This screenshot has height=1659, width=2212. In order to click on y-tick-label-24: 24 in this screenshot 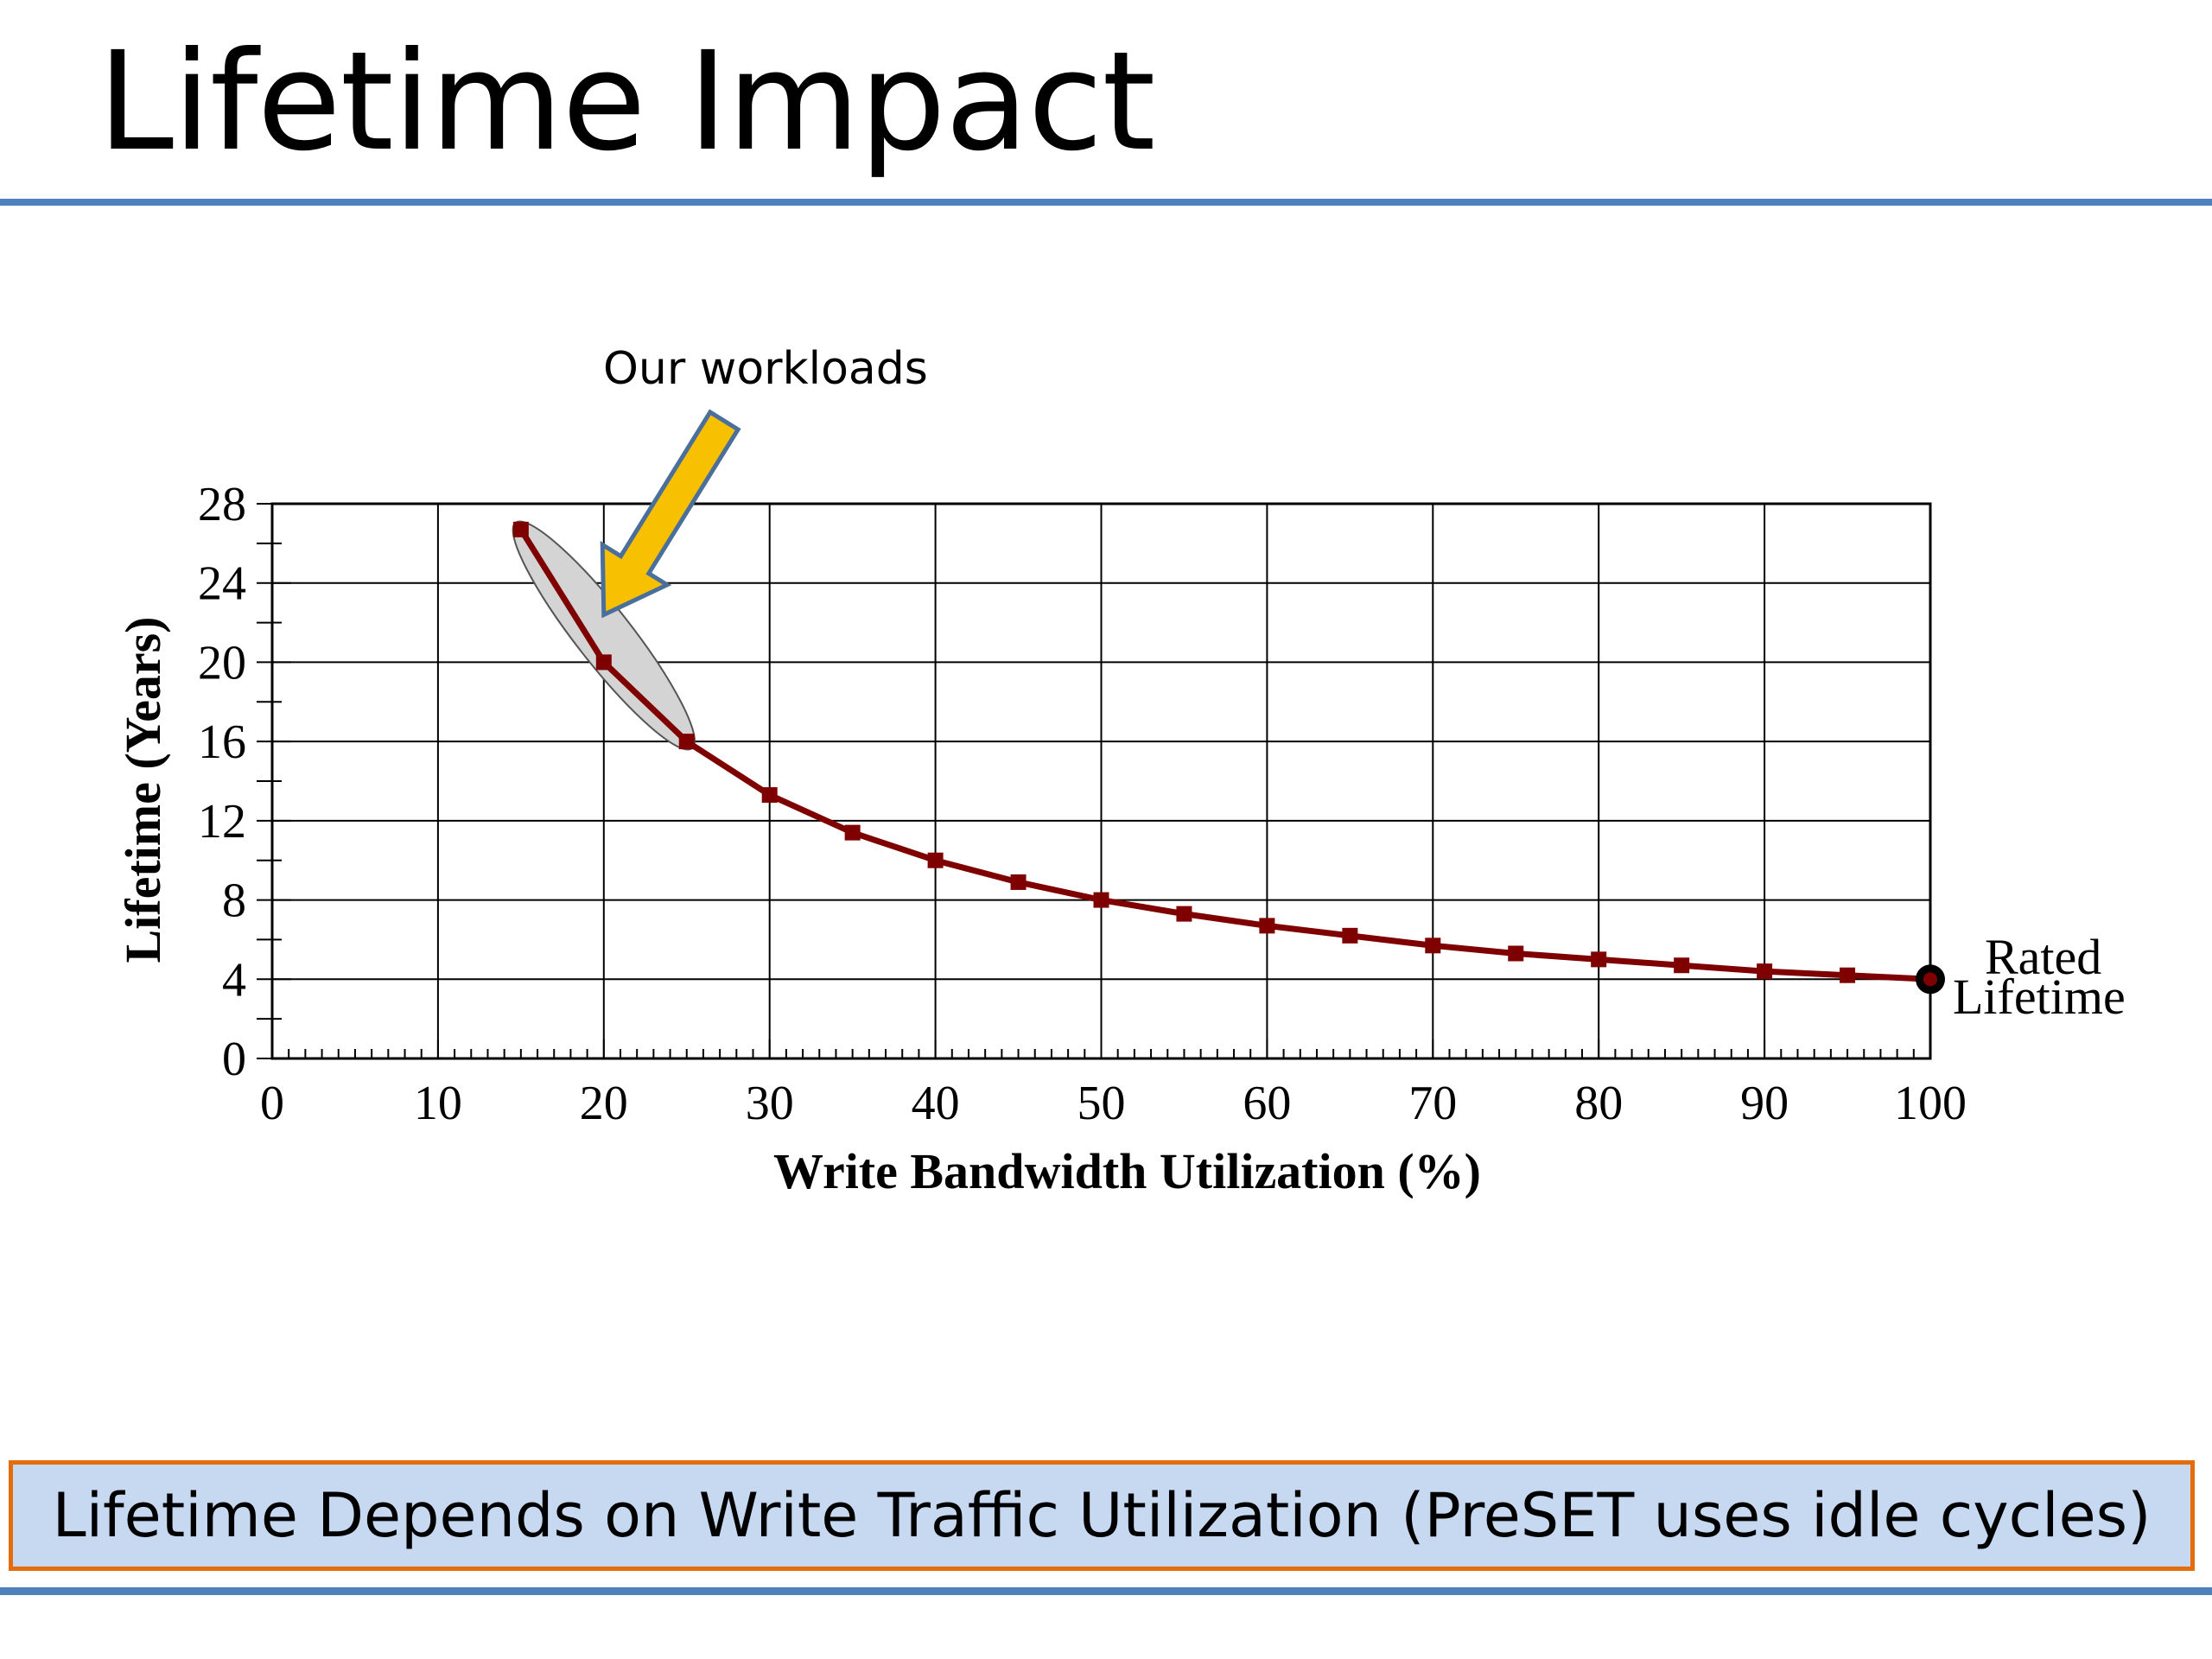, I will do `click(222, 584)`.